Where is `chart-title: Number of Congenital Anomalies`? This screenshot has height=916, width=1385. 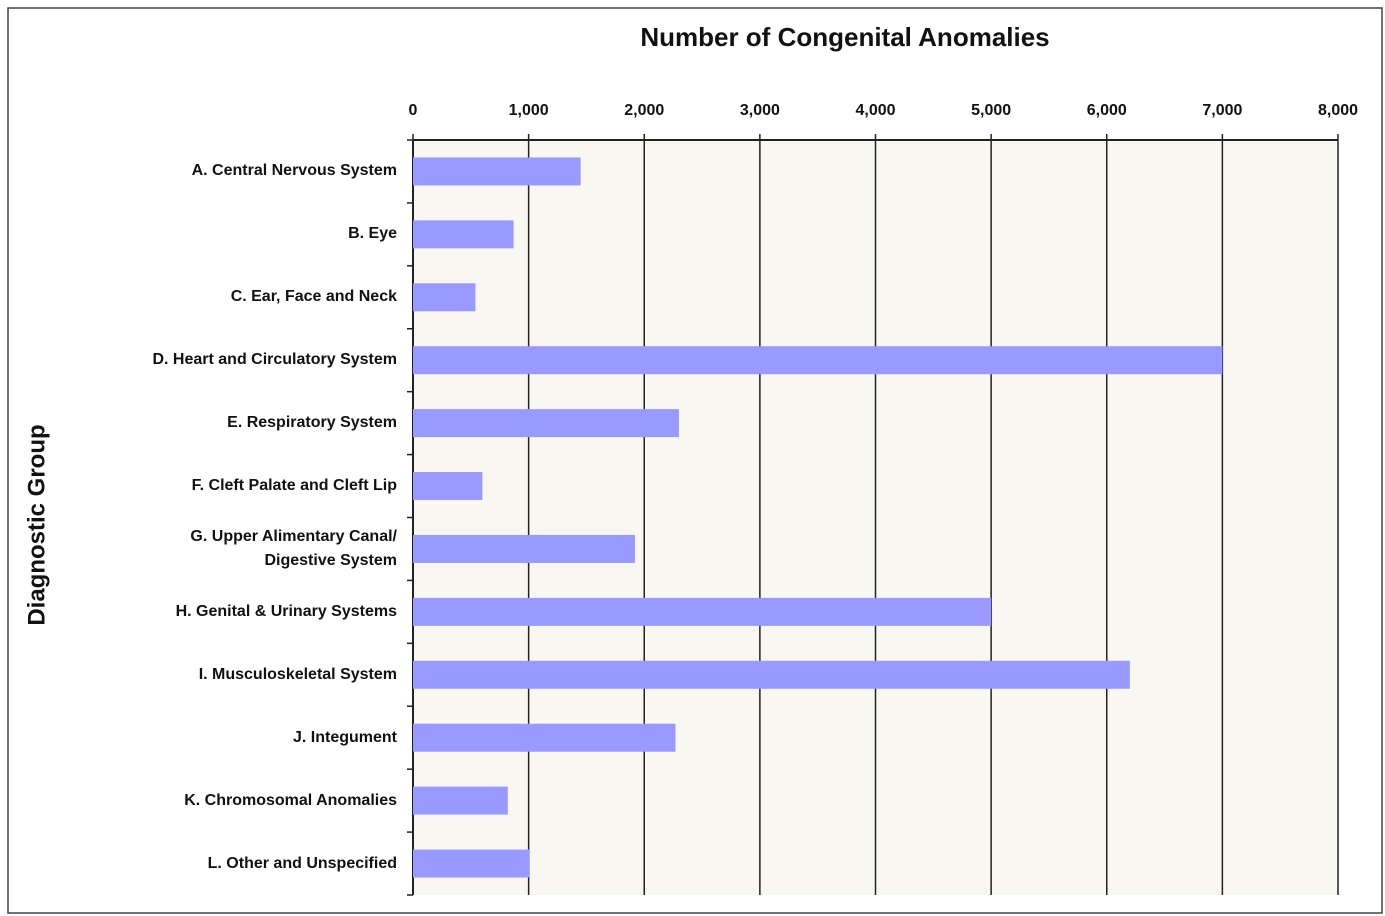 chart-title: Number of Congenital Anomalies is located at coordinates (844, 37).